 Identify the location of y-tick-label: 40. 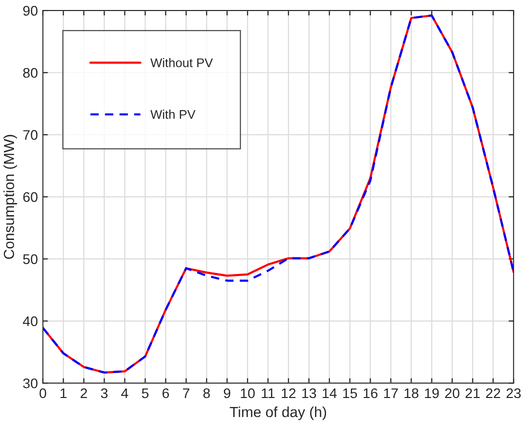
(30, 321).